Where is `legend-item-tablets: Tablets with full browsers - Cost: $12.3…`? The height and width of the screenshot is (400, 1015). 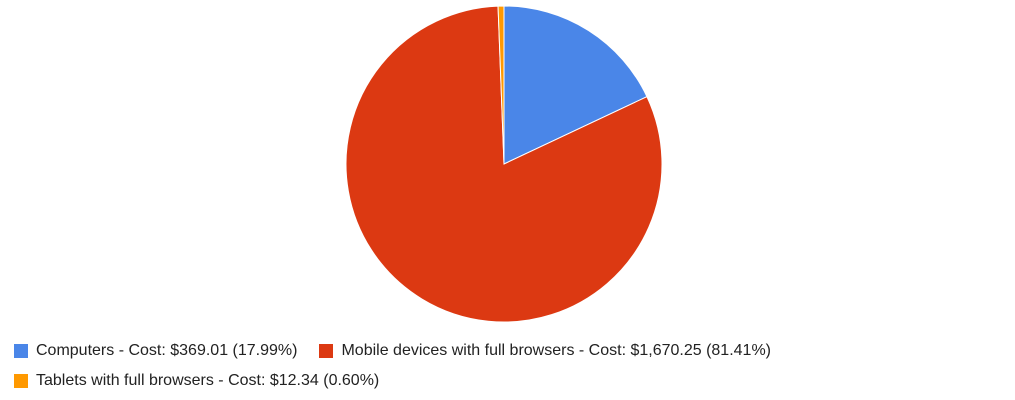 legend-item-tablets: Tablets with full browsers - Cost: $12.3… is located at coordinates (196, 381).